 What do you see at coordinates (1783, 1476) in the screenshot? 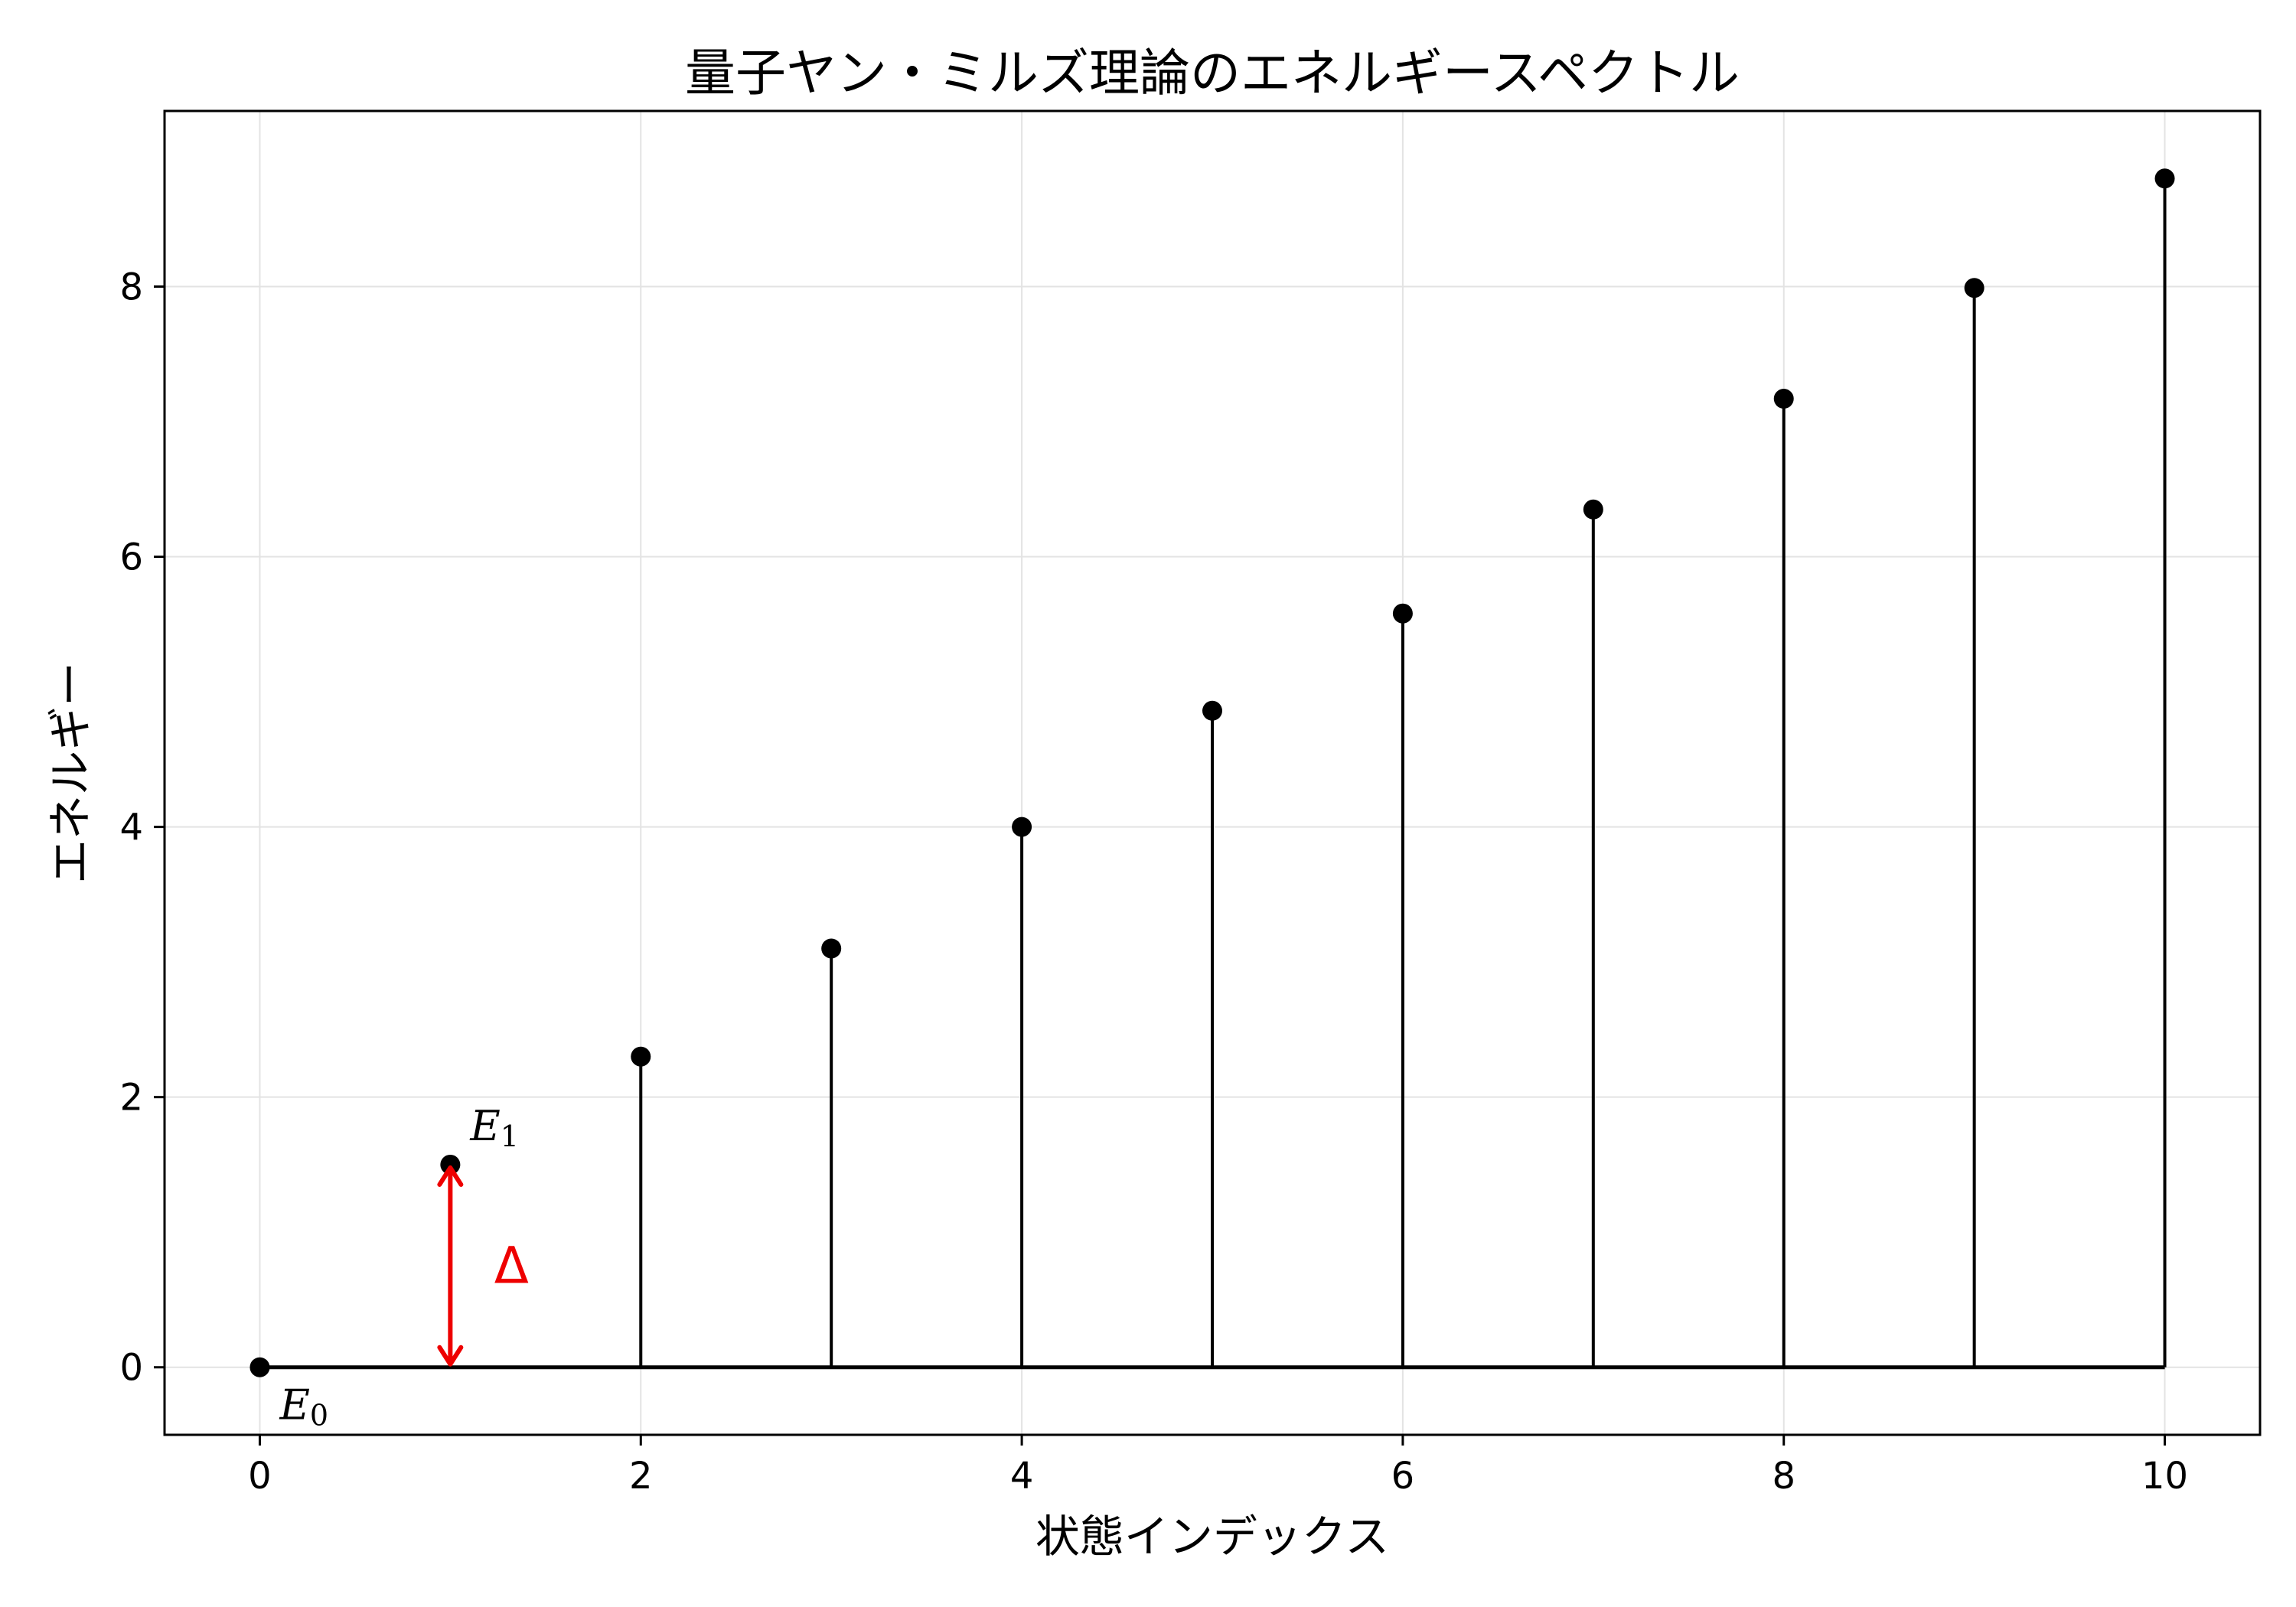
I see `x-tick-label: 8` at bounding box center [1783, 1476].